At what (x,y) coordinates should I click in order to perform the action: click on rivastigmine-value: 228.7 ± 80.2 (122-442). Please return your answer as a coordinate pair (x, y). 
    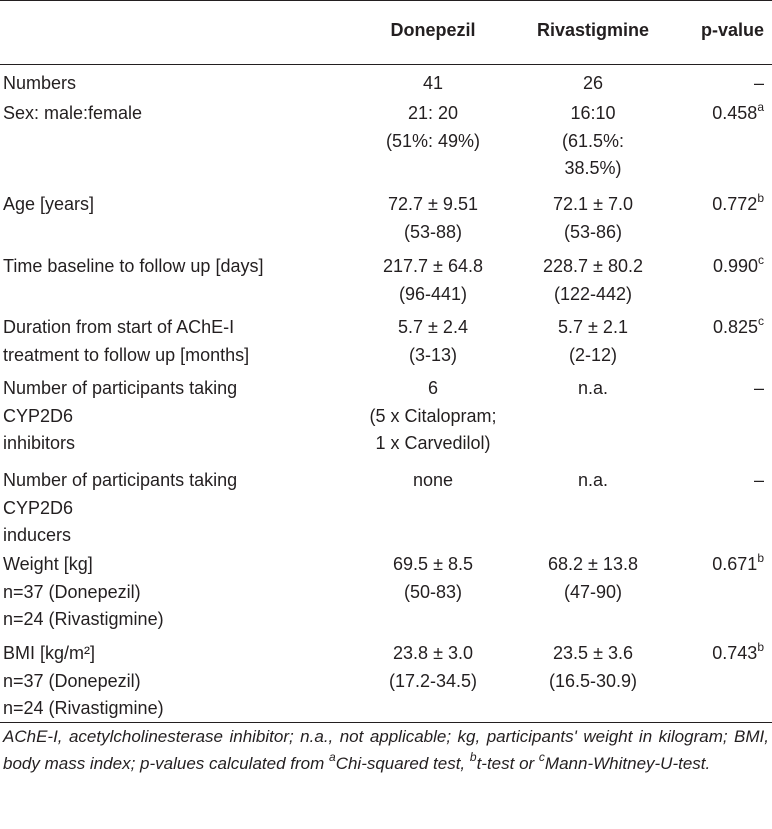
    Looking at the image, I should click on (593, 280).